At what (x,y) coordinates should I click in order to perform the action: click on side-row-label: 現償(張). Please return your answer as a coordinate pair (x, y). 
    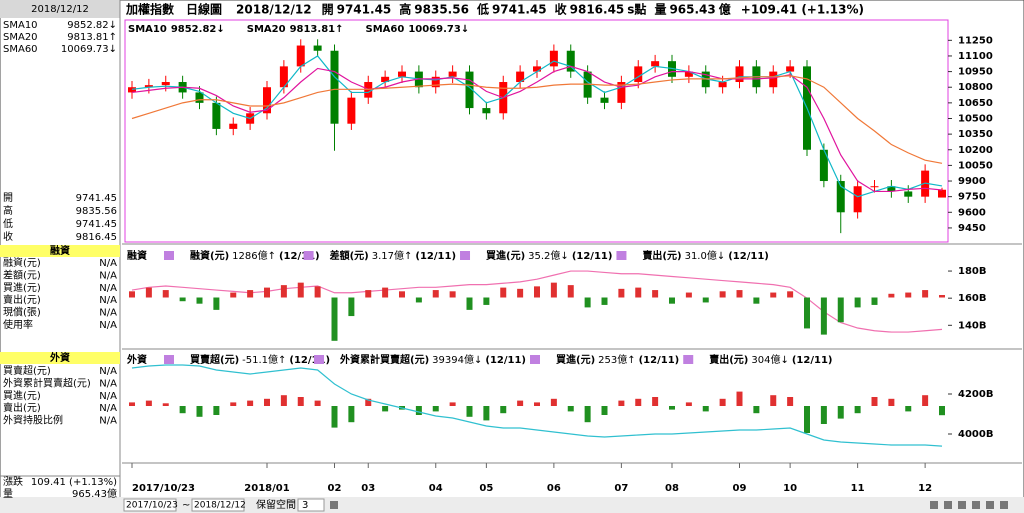
    Looking at the image, I should click on (22, 312).